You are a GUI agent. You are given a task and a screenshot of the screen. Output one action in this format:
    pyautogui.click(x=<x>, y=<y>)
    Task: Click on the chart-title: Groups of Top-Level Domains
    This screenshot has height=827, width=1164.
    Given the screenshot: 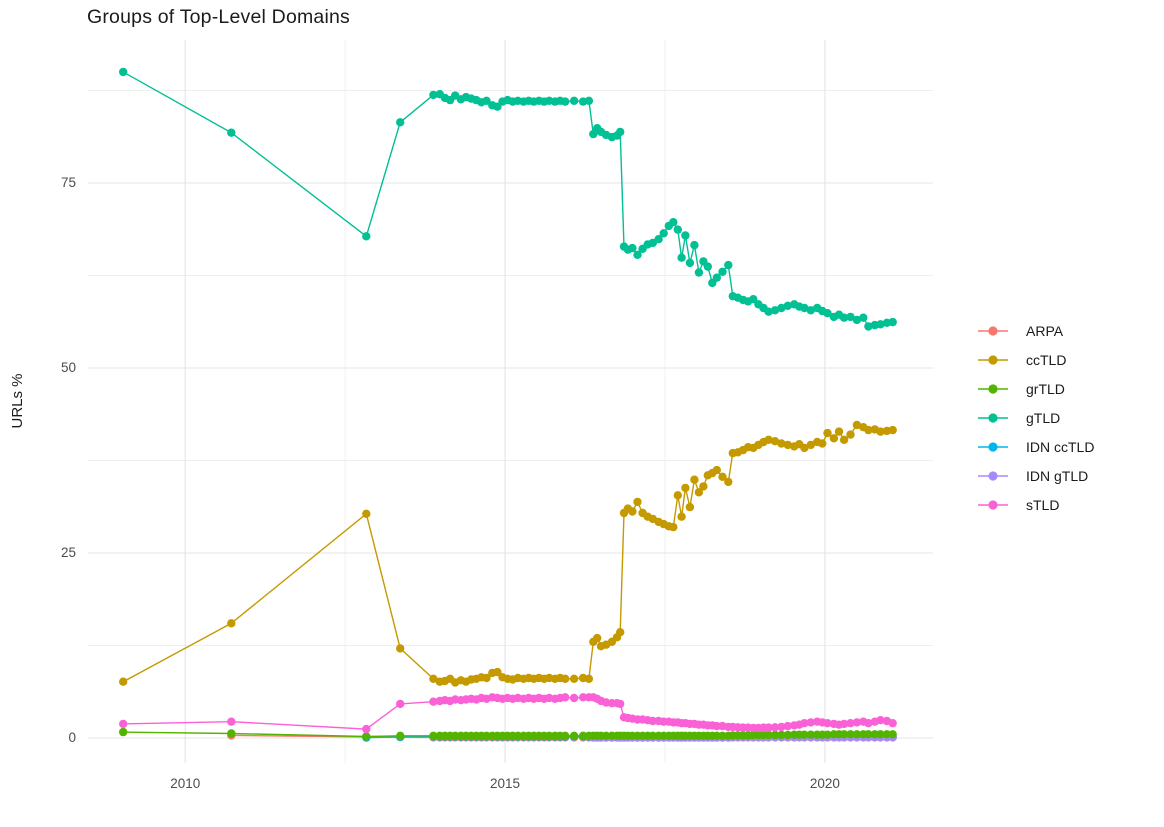 What is the action you would take?
    pyautogui.click(x=219, y=17)
    